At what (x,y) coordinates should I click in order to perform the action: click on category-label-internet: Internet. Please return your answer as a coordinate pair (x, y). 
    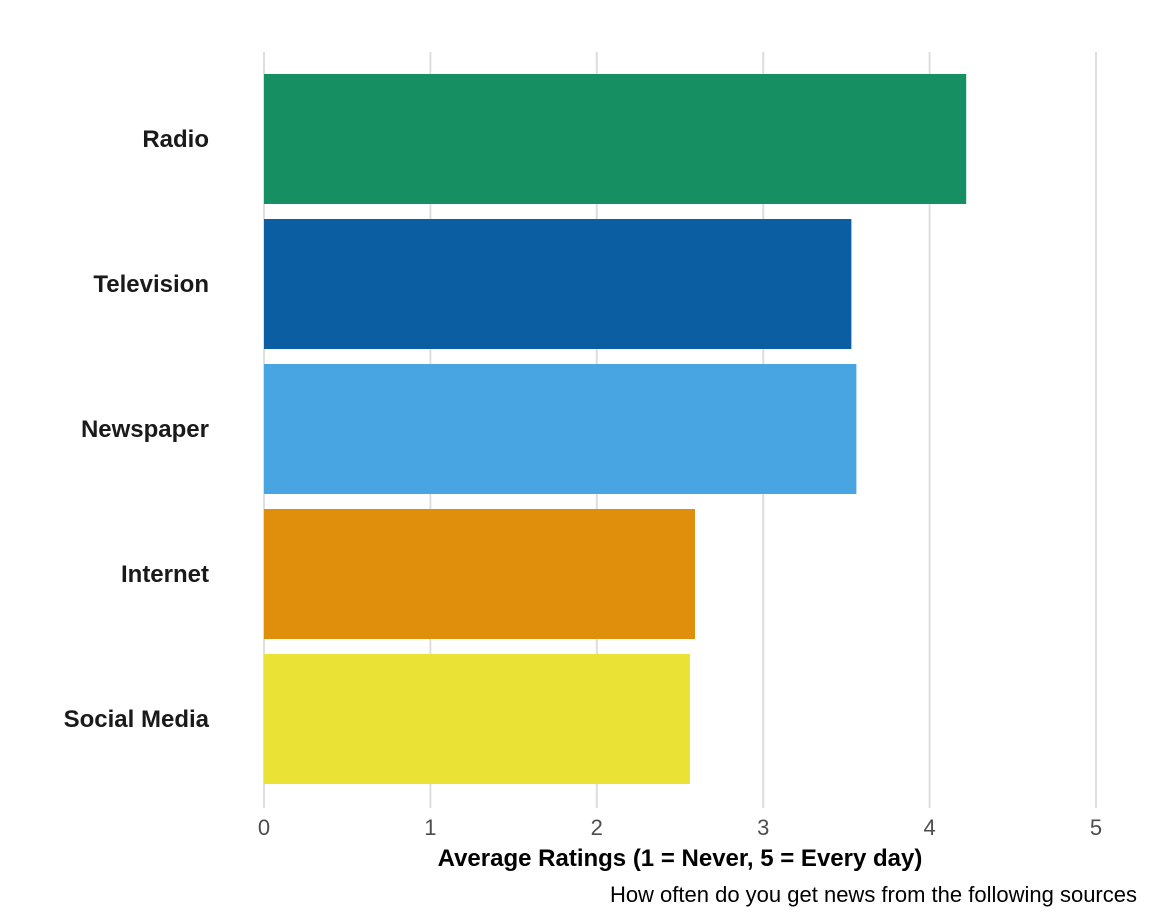
    Looking at the image, I should click on (165, 574).